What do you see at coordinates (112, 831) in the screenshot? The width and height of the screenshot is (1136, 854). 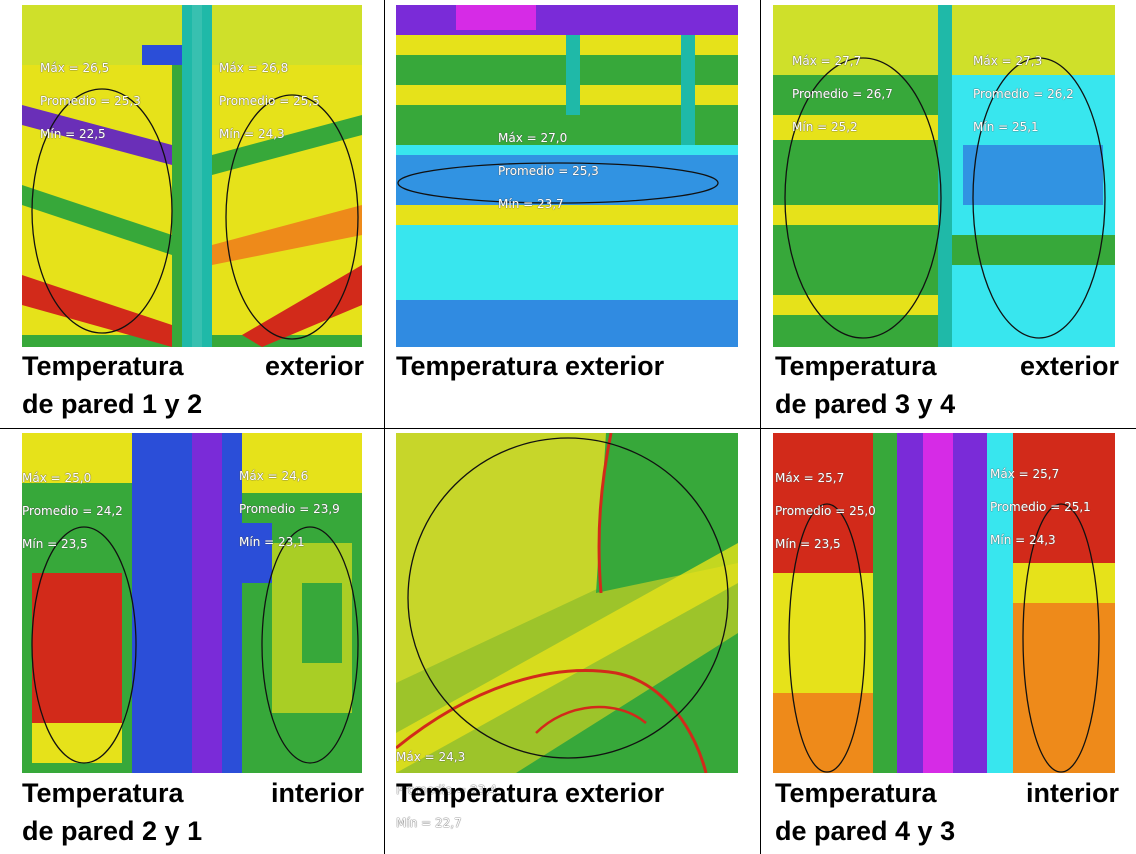 I see `caption-line: de pared 2 y 1` at bounding box center [112, 831].